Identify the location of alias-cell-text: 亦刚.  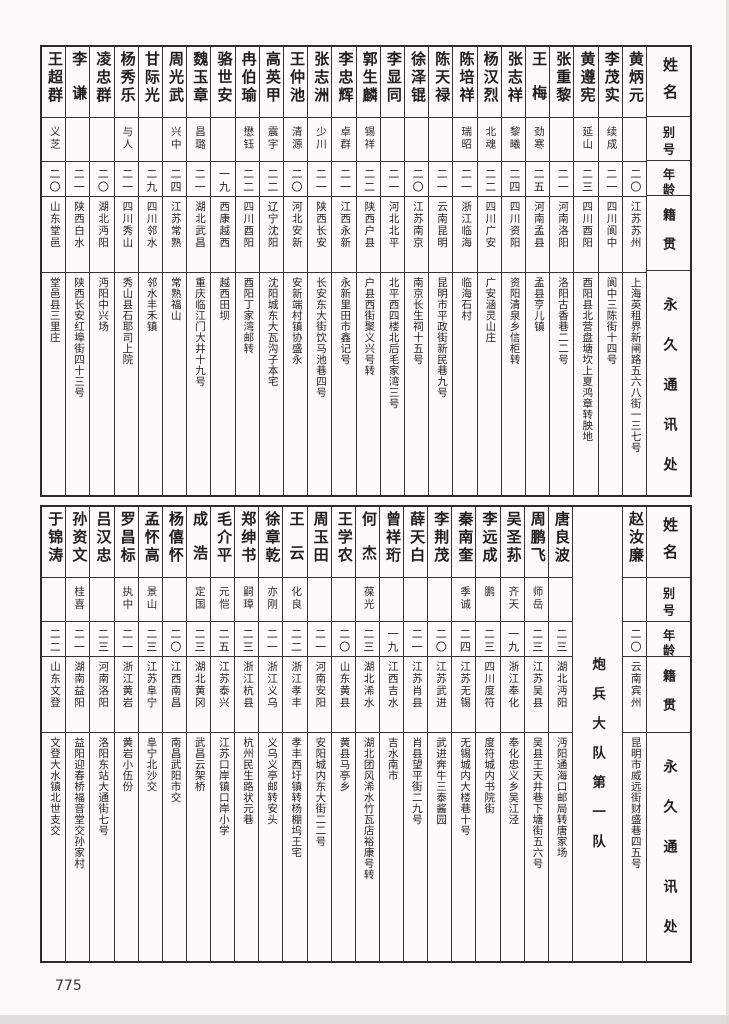
(272, 598).